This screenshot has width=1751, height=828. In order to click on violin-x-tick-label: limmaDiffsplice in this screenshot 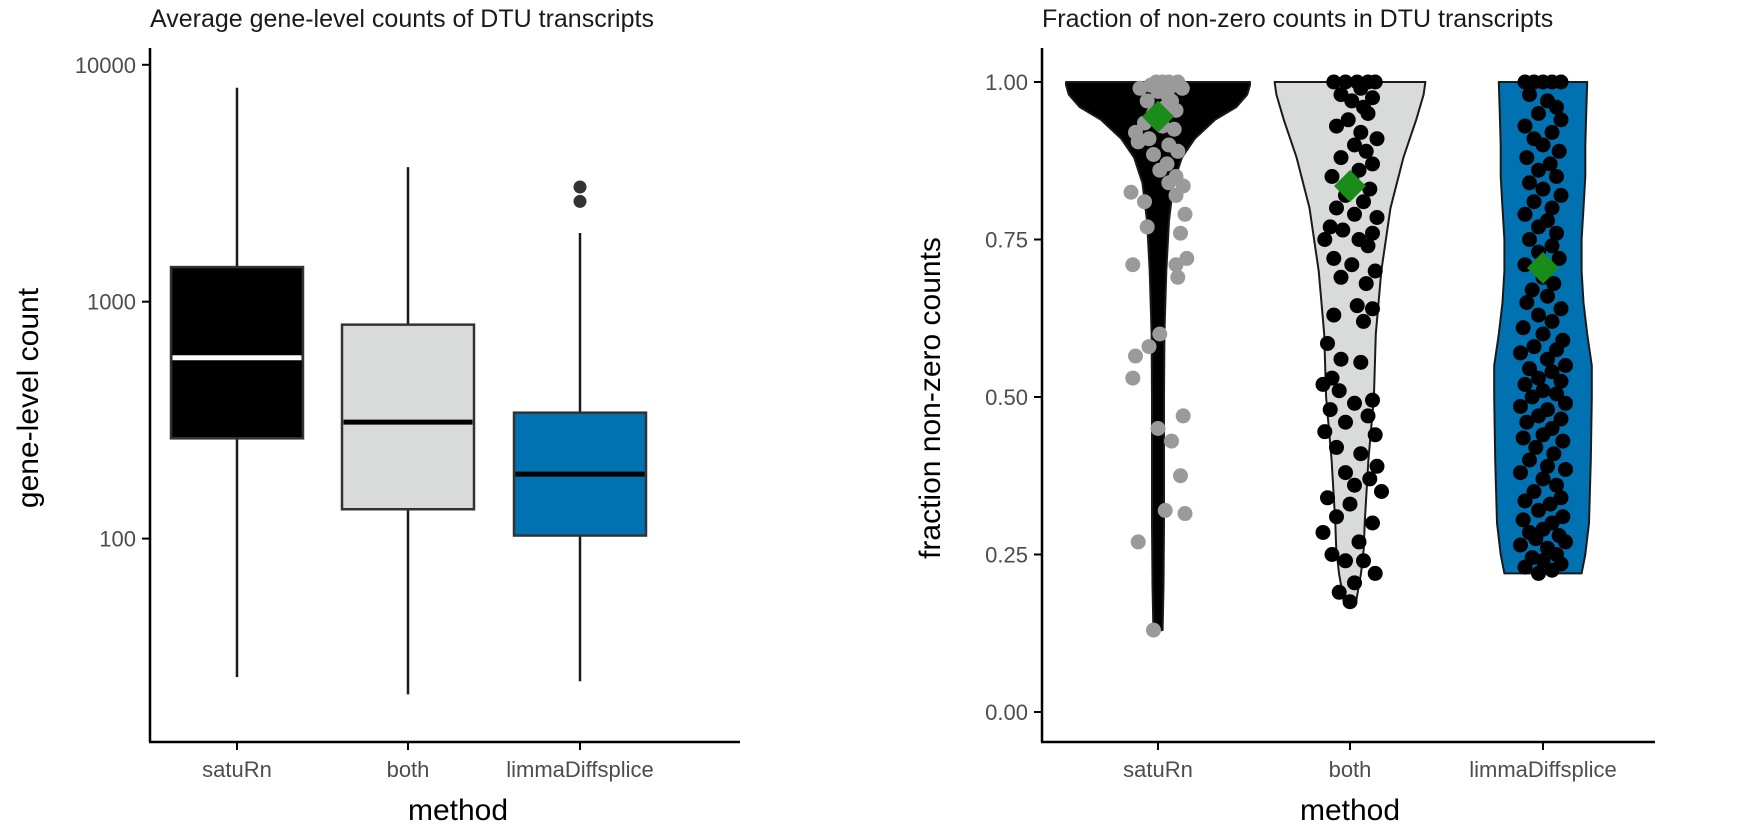, I will do `click(1543, 769)`.